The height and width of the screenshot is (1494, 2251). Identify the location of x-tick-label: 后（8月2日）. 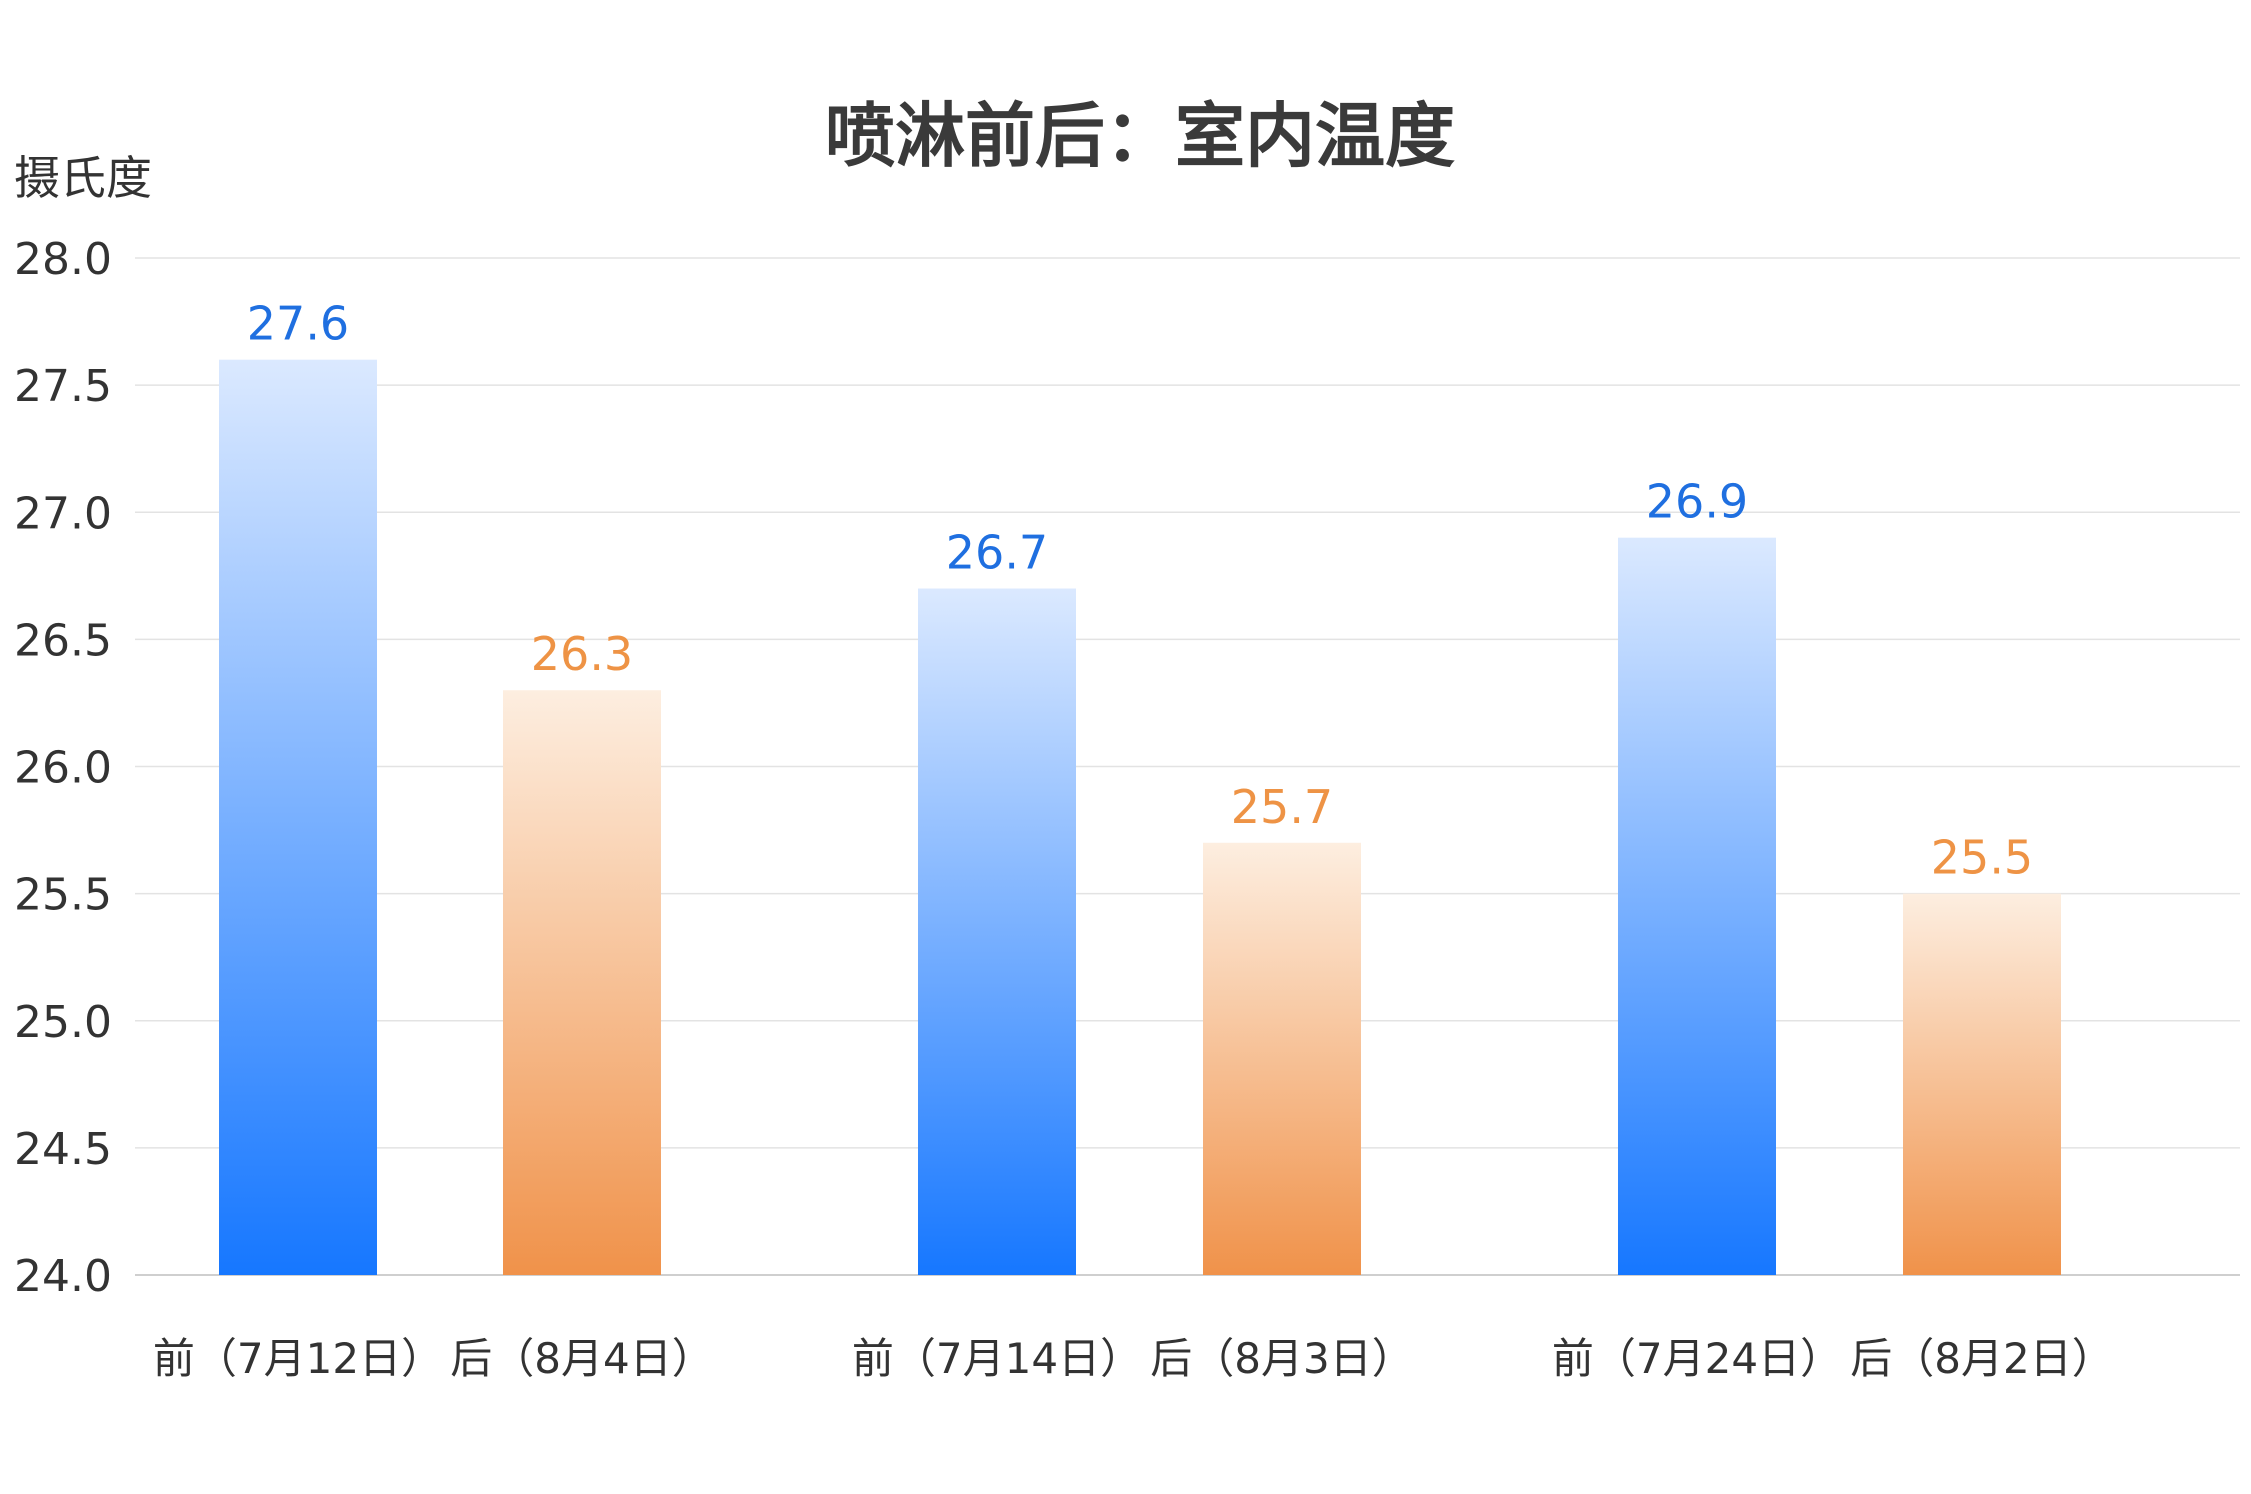
(1981, 1358).